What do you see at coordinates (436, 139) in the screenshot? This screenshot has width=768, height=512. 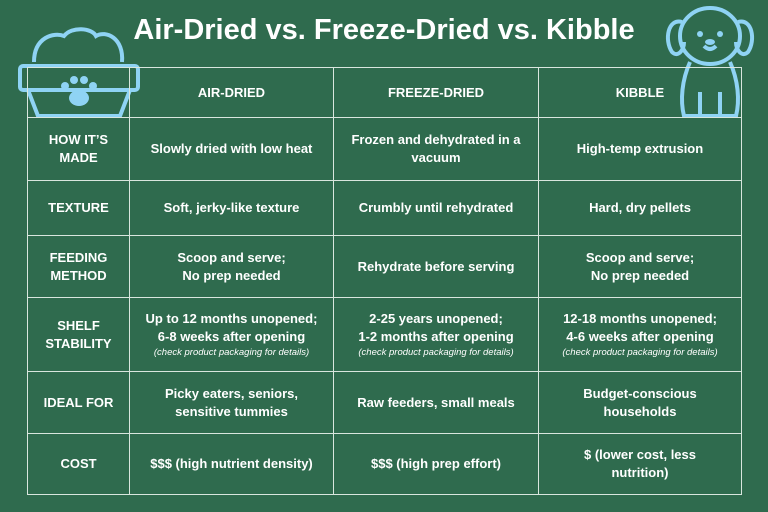 I see `cell-text: Frozen and dehydrated in a` at bounding box center [436, 139].